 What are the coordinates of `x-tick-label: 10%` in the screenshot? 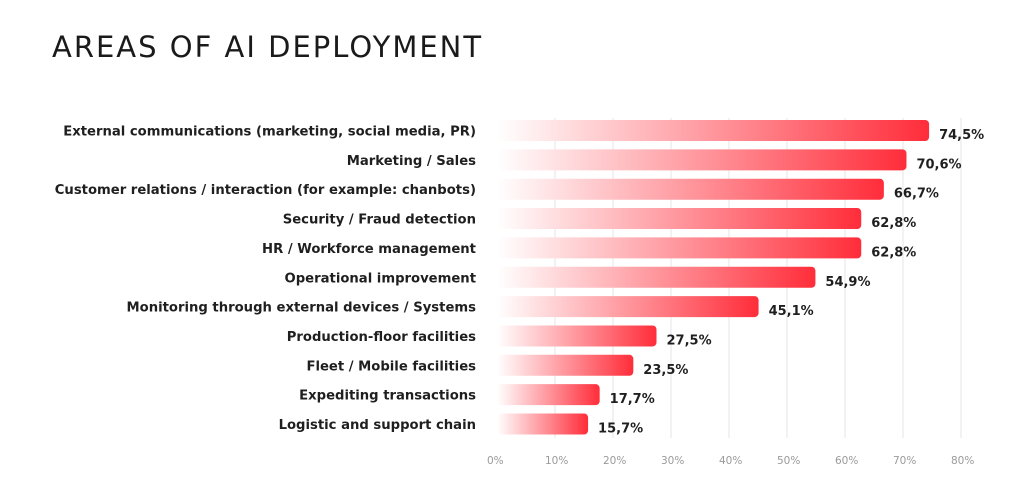 It's located at (556, 461).